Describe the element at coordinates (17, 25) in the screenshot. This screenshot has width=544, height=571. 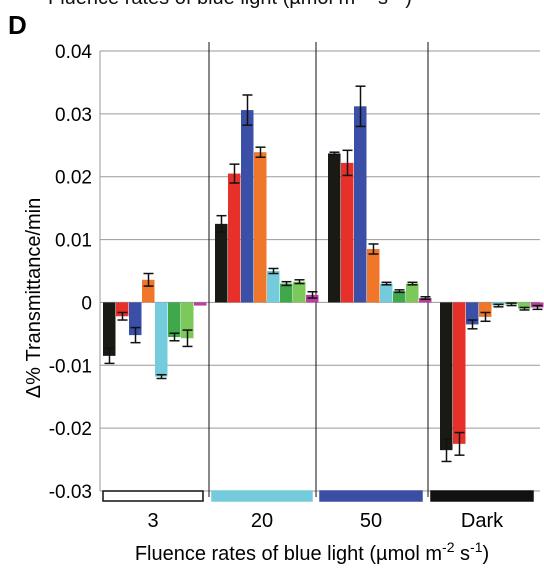
I see `panel-label: D` at that location.